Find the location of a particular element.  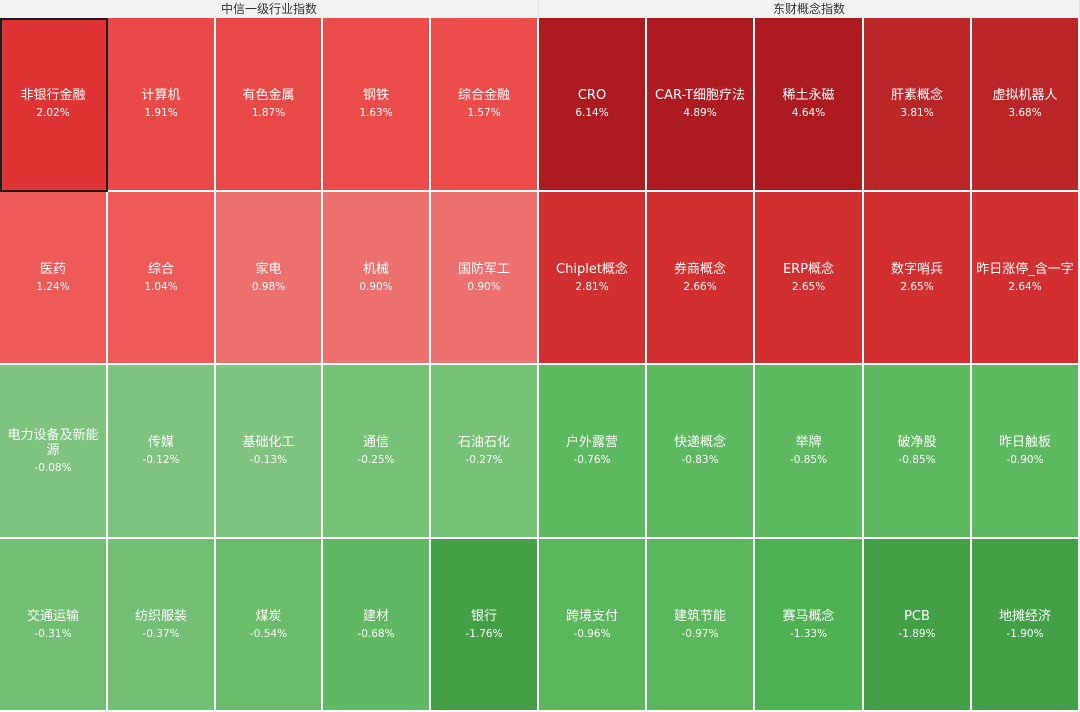

tile-name: 数字哨兵 is located at coordinates (916, 269).